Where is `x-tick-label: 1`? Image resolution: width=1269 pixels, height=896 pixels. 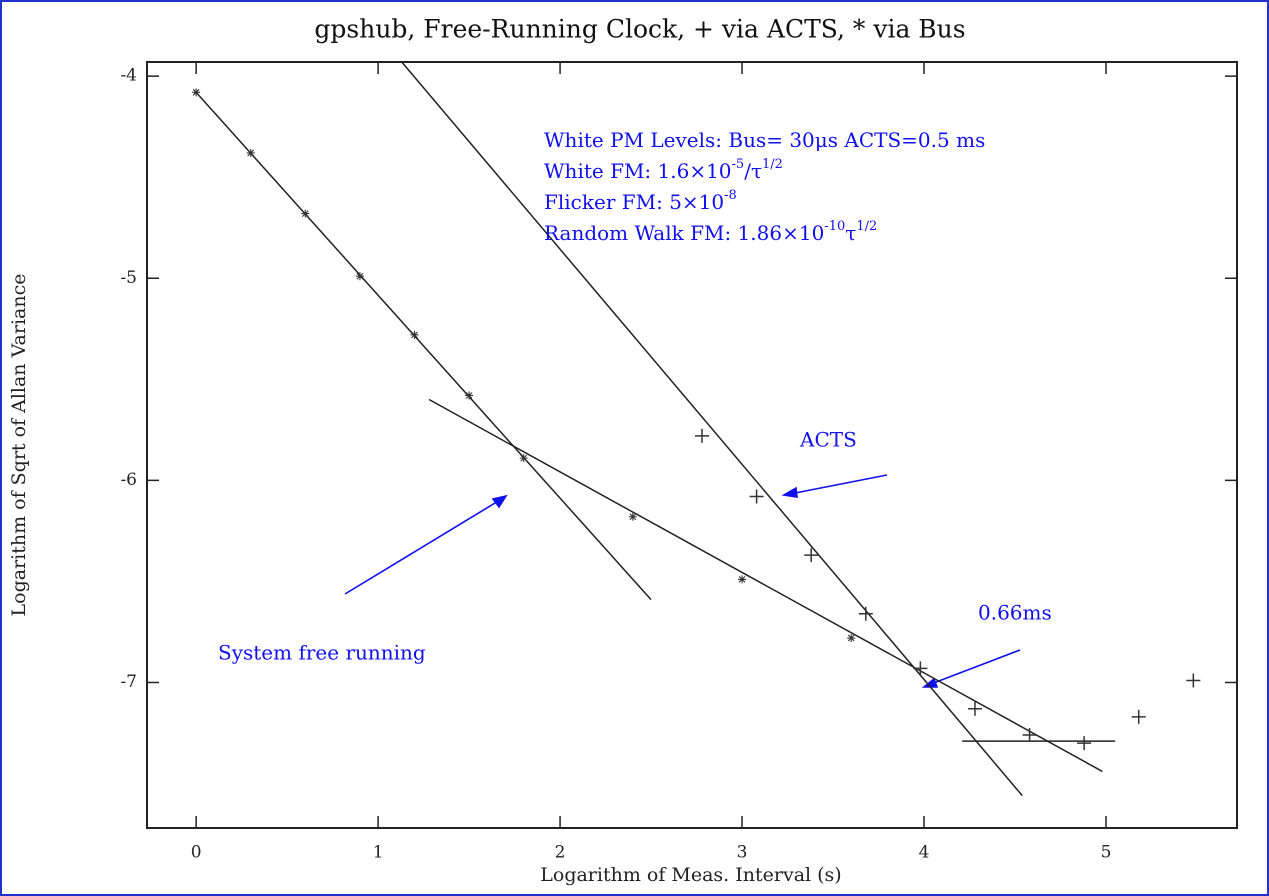
x-tick-label: 1 is located at coordinates (378, 853).